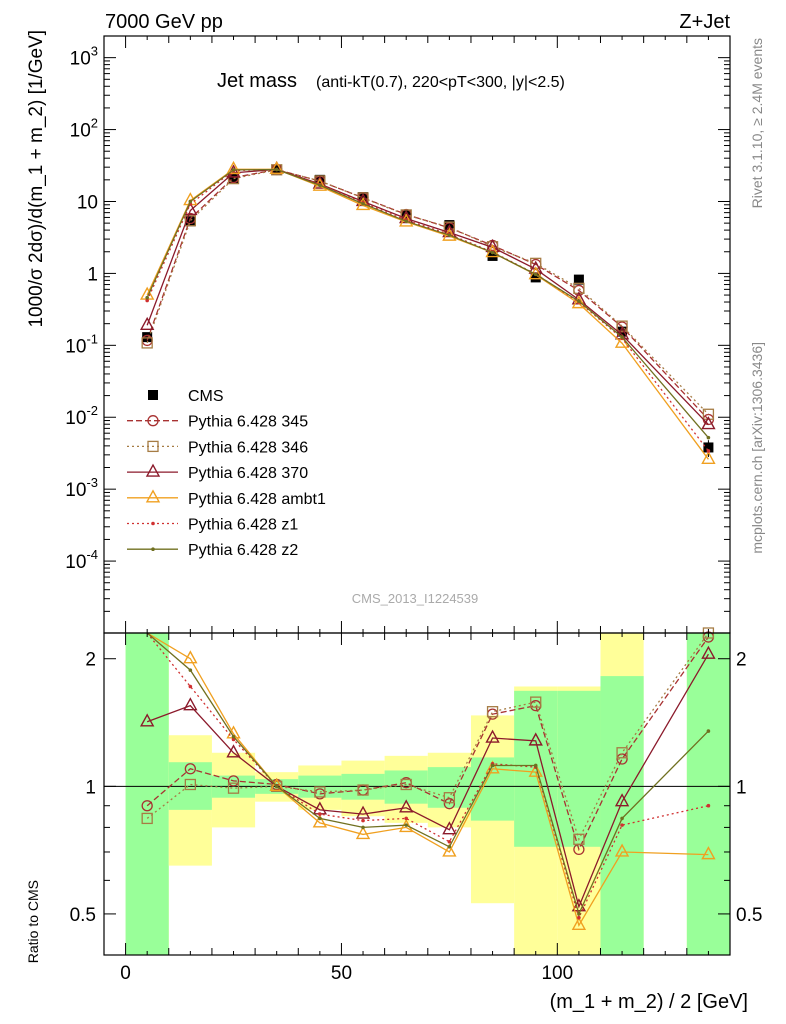  What do you see at coordinates (81, 416) in the screenshot?
I see `main-ytick-label: 10⁻²` at bounding box center [81, 416].